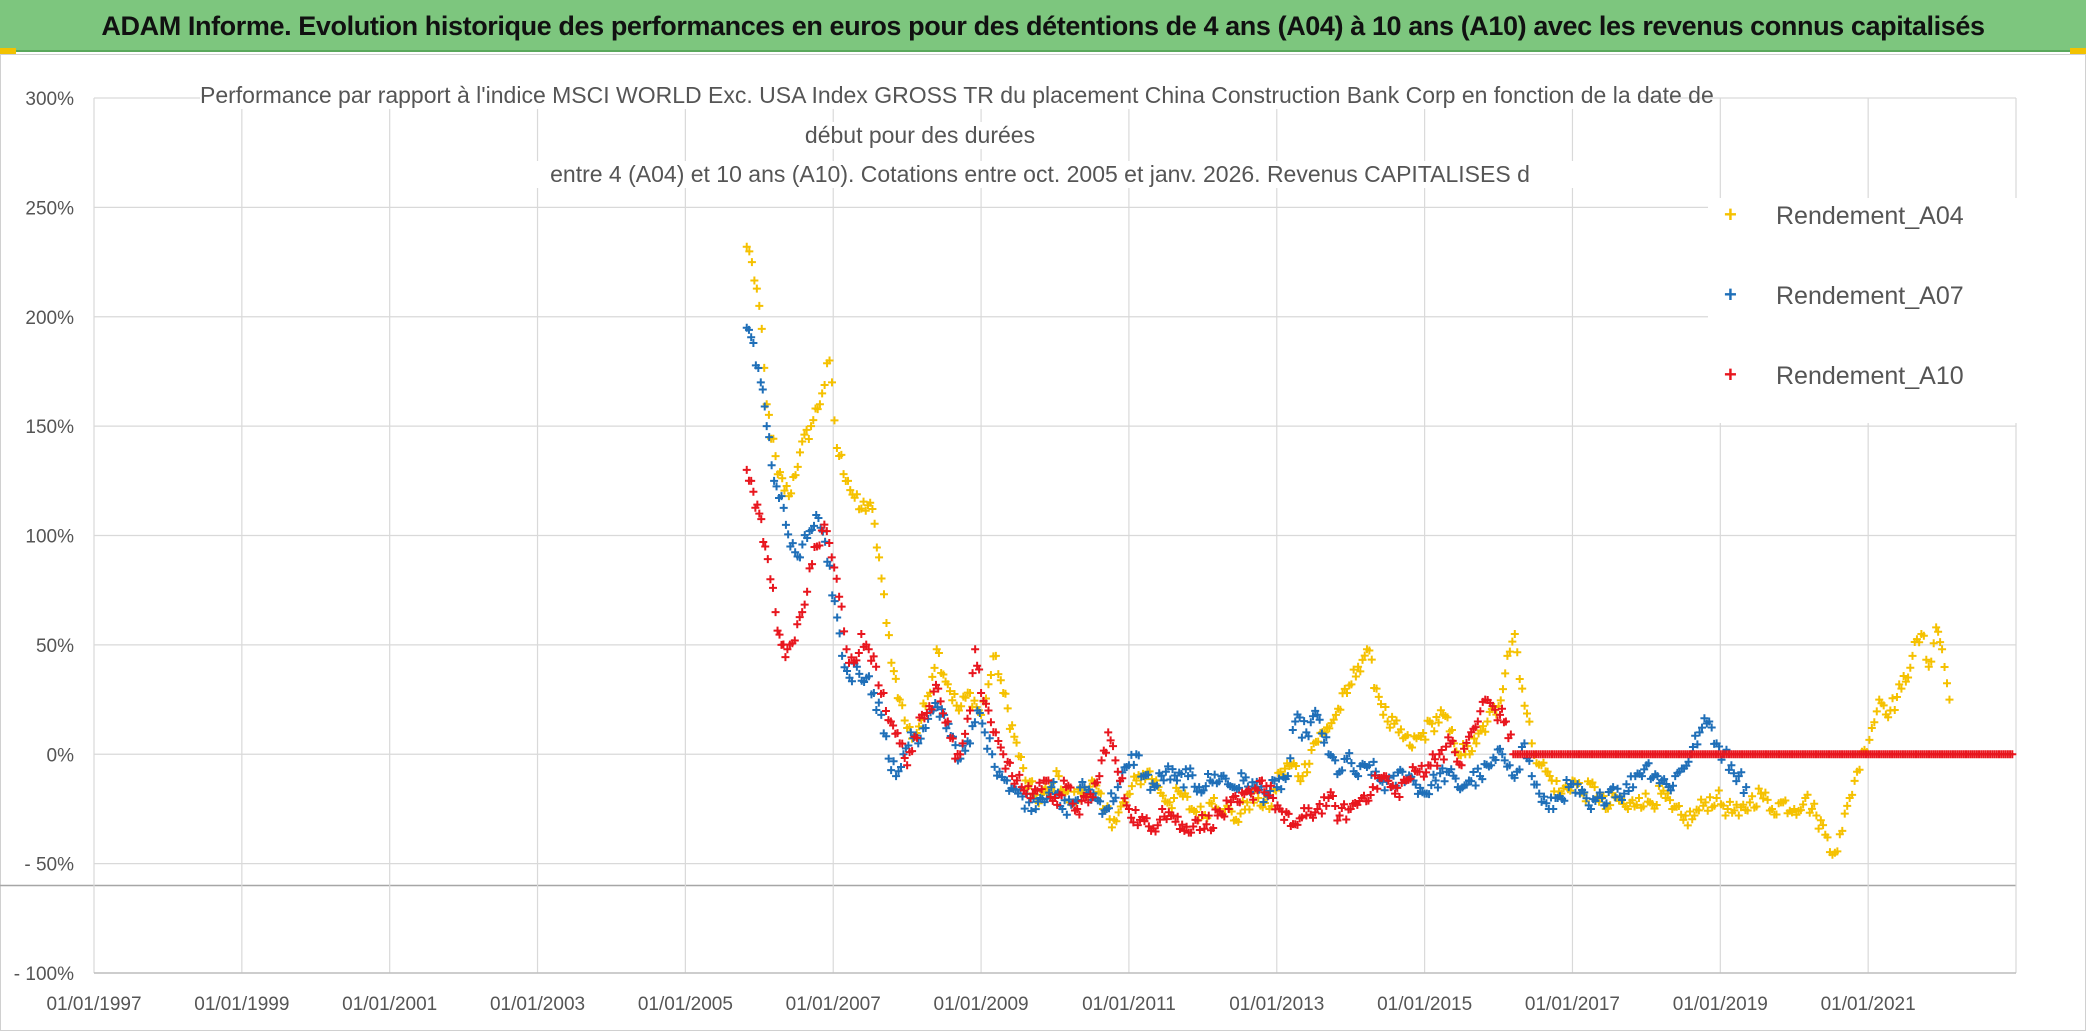 The image size is (2086, 1031). Describe the element at coordinates (1129, 1004) in the screenshot. I see `x-tick-label: 01/01/2011` at that location.